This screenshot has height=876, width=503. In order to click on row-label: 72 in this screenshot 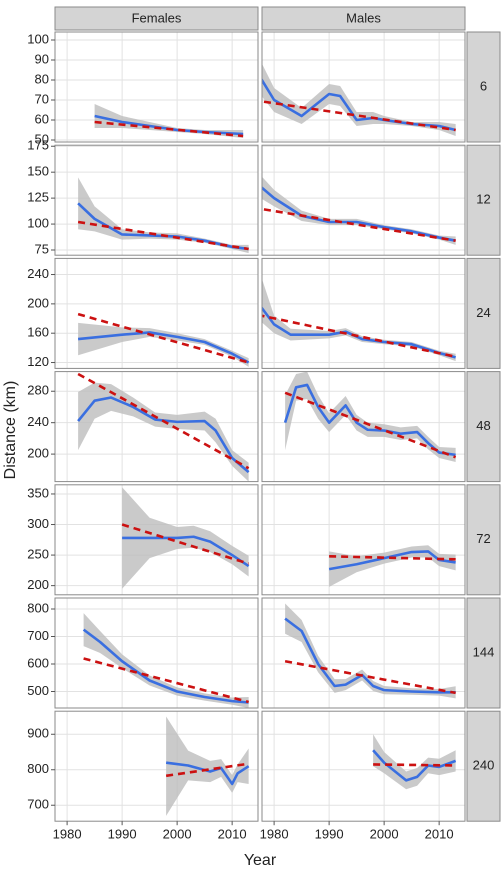, I will do `click(483, 538)`.